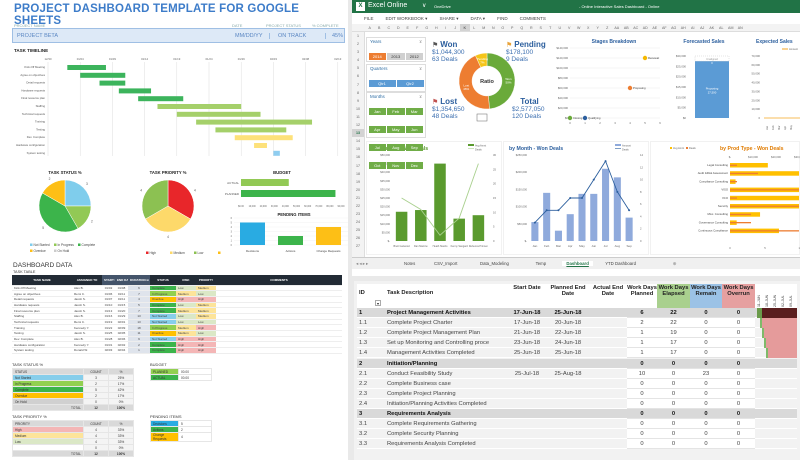 The height and width of the screenshot is (460, 800). What do you see at coordinates (436, 28) in the screenshot?
I see `column-header-h: H` at bounding box center [436, 28].